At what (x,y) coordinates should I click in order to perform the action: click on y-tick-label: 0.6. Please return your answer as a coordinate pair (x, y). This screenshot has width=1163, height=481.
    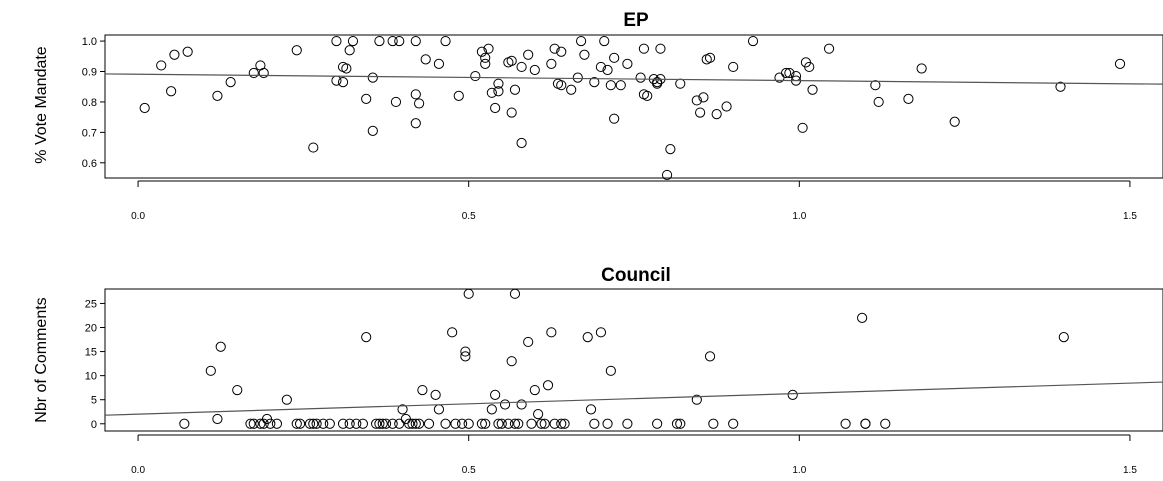
    Looking at the image, I should click on (89, 164).